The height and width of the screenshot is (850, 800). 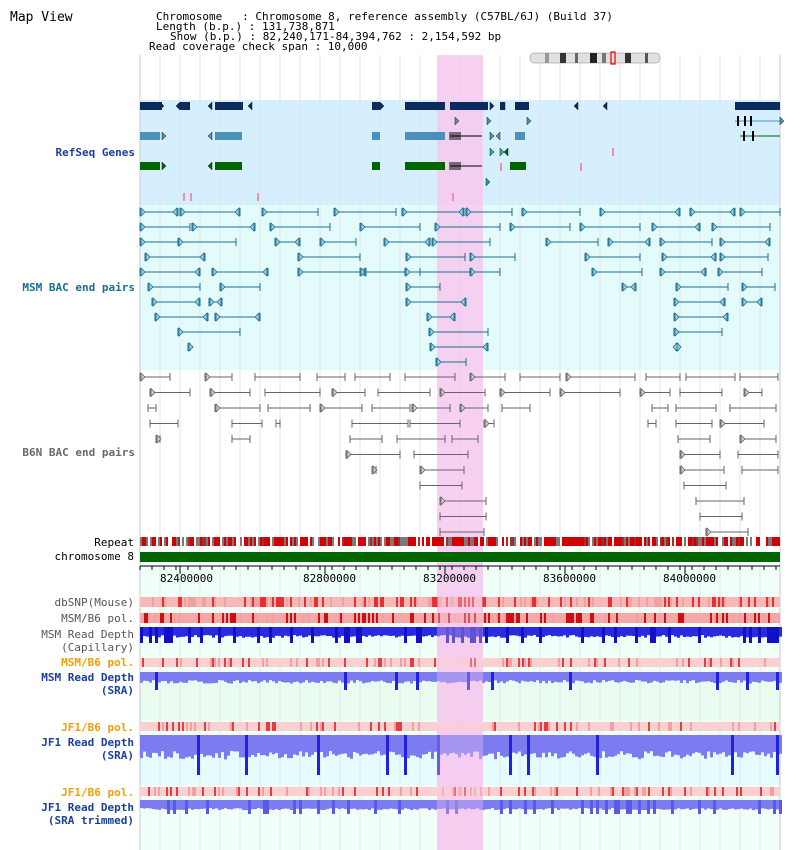 I want to click on b6n-bac-label: B6N BAC end pairs, so click(x=78, y=452).